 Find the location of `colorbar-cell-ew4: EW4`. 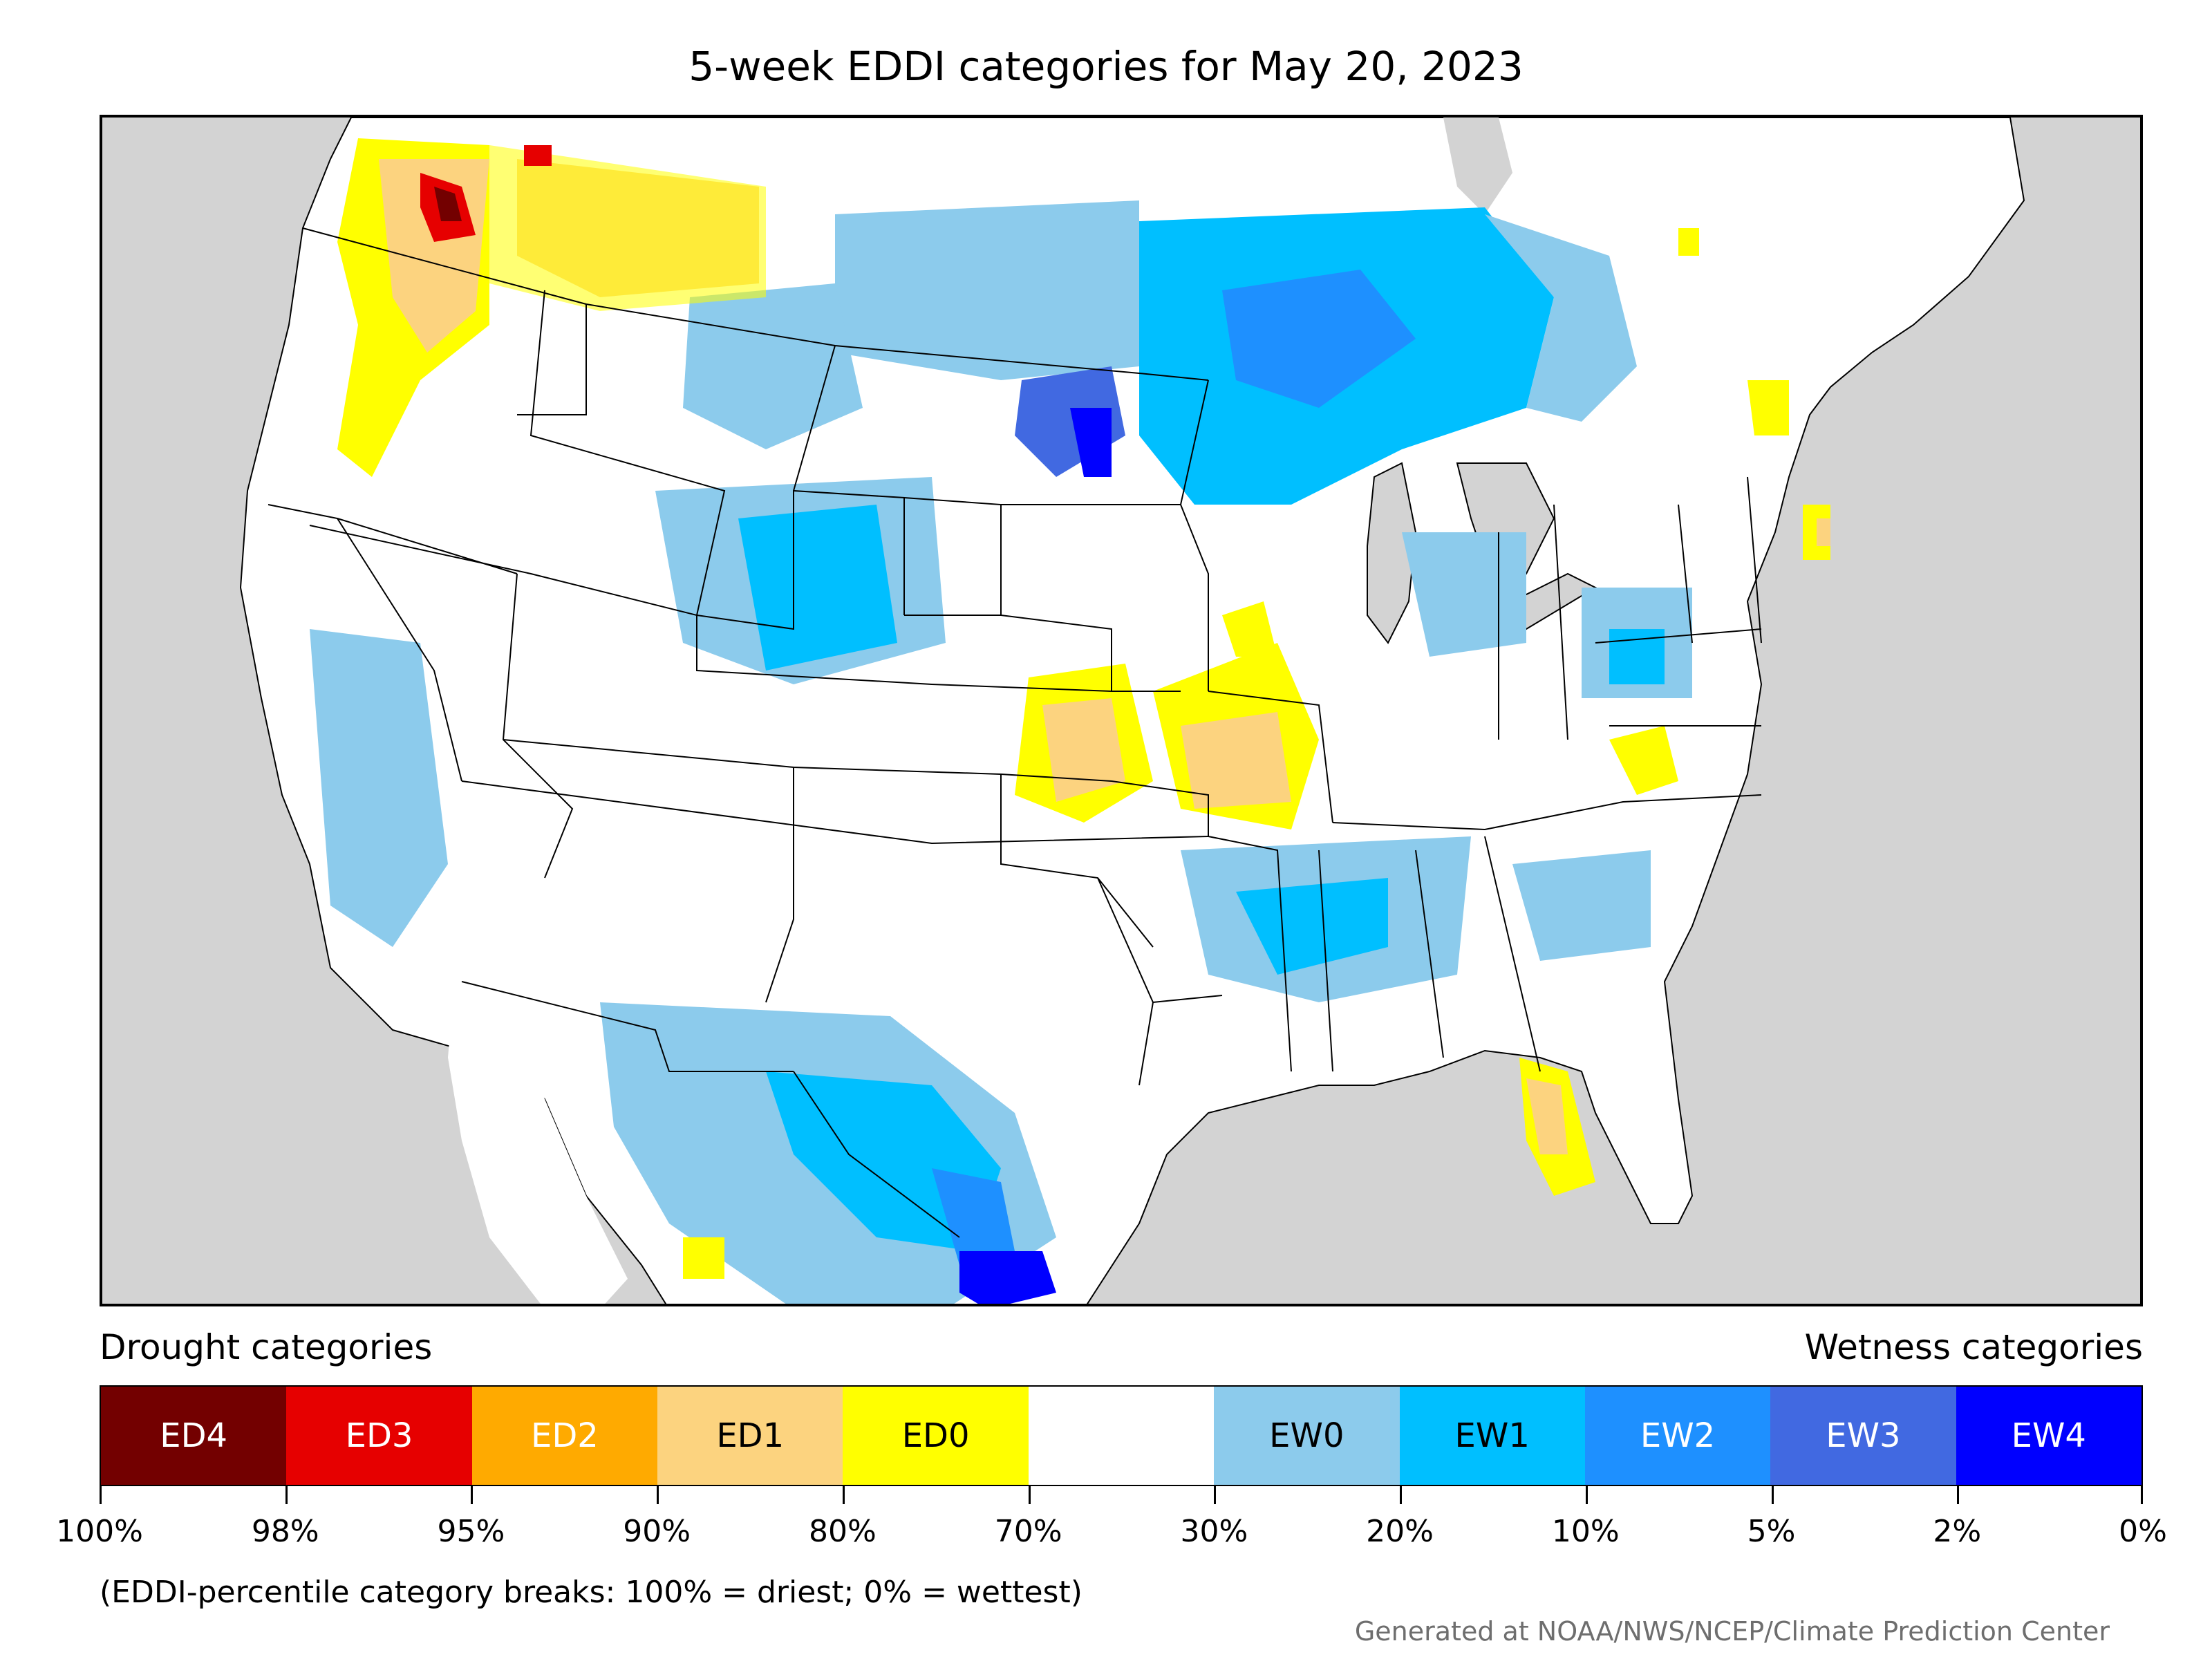

colorbar-cell-ew4: EW4 is located at coordinates (2048, 1436).